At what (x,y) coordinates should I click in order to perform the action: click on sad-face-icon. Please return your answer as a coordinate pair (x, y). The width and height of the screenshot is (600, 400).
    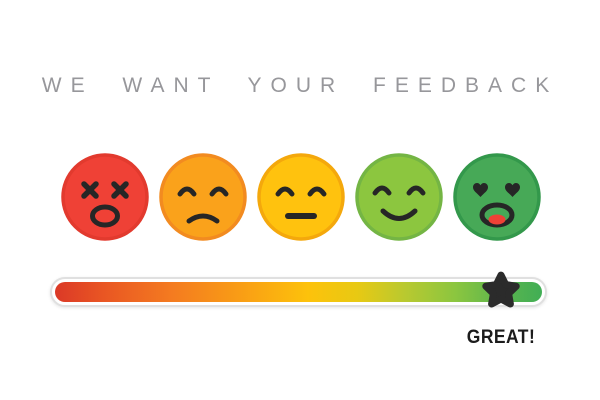
    Looking at the image, I should click on (203, 197).